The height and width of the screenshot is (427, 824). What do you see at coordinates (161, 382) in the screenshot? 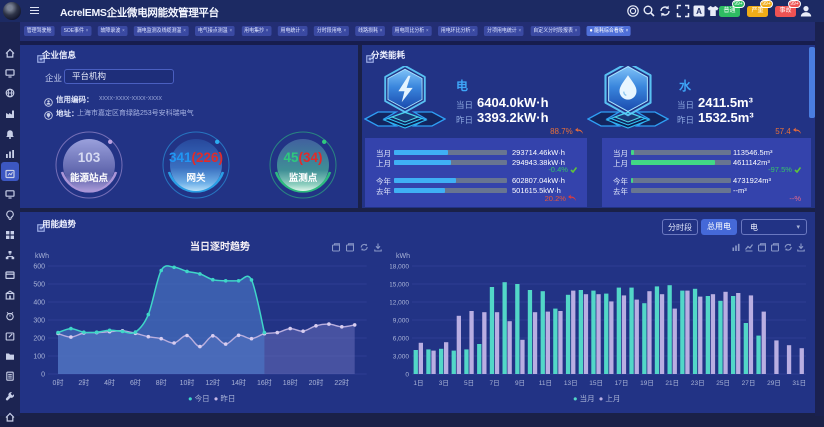
I see `svg-text: 8时` at bounding box center [161, 382].